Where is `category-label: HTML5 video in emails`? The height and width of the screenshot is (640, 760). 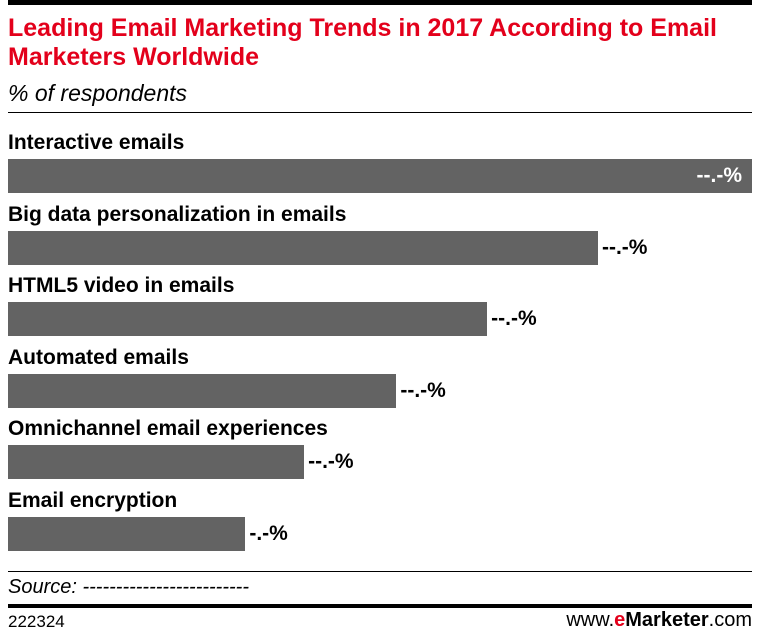
category-label: HTML5 video in emails is located at coordinates (121, 285).